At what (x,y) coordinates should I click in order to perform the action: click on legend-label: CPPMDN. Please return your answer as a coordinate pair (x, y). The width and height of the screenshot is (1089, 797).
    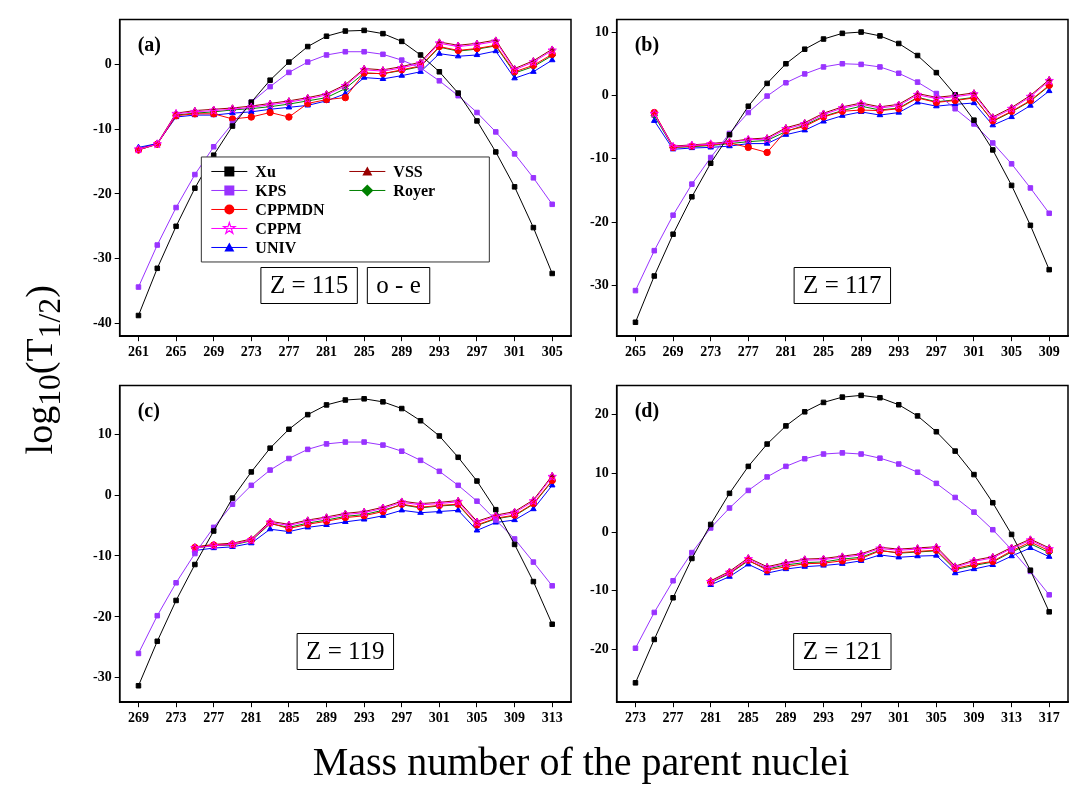
    Looking at the image, I should click on (290, 209).